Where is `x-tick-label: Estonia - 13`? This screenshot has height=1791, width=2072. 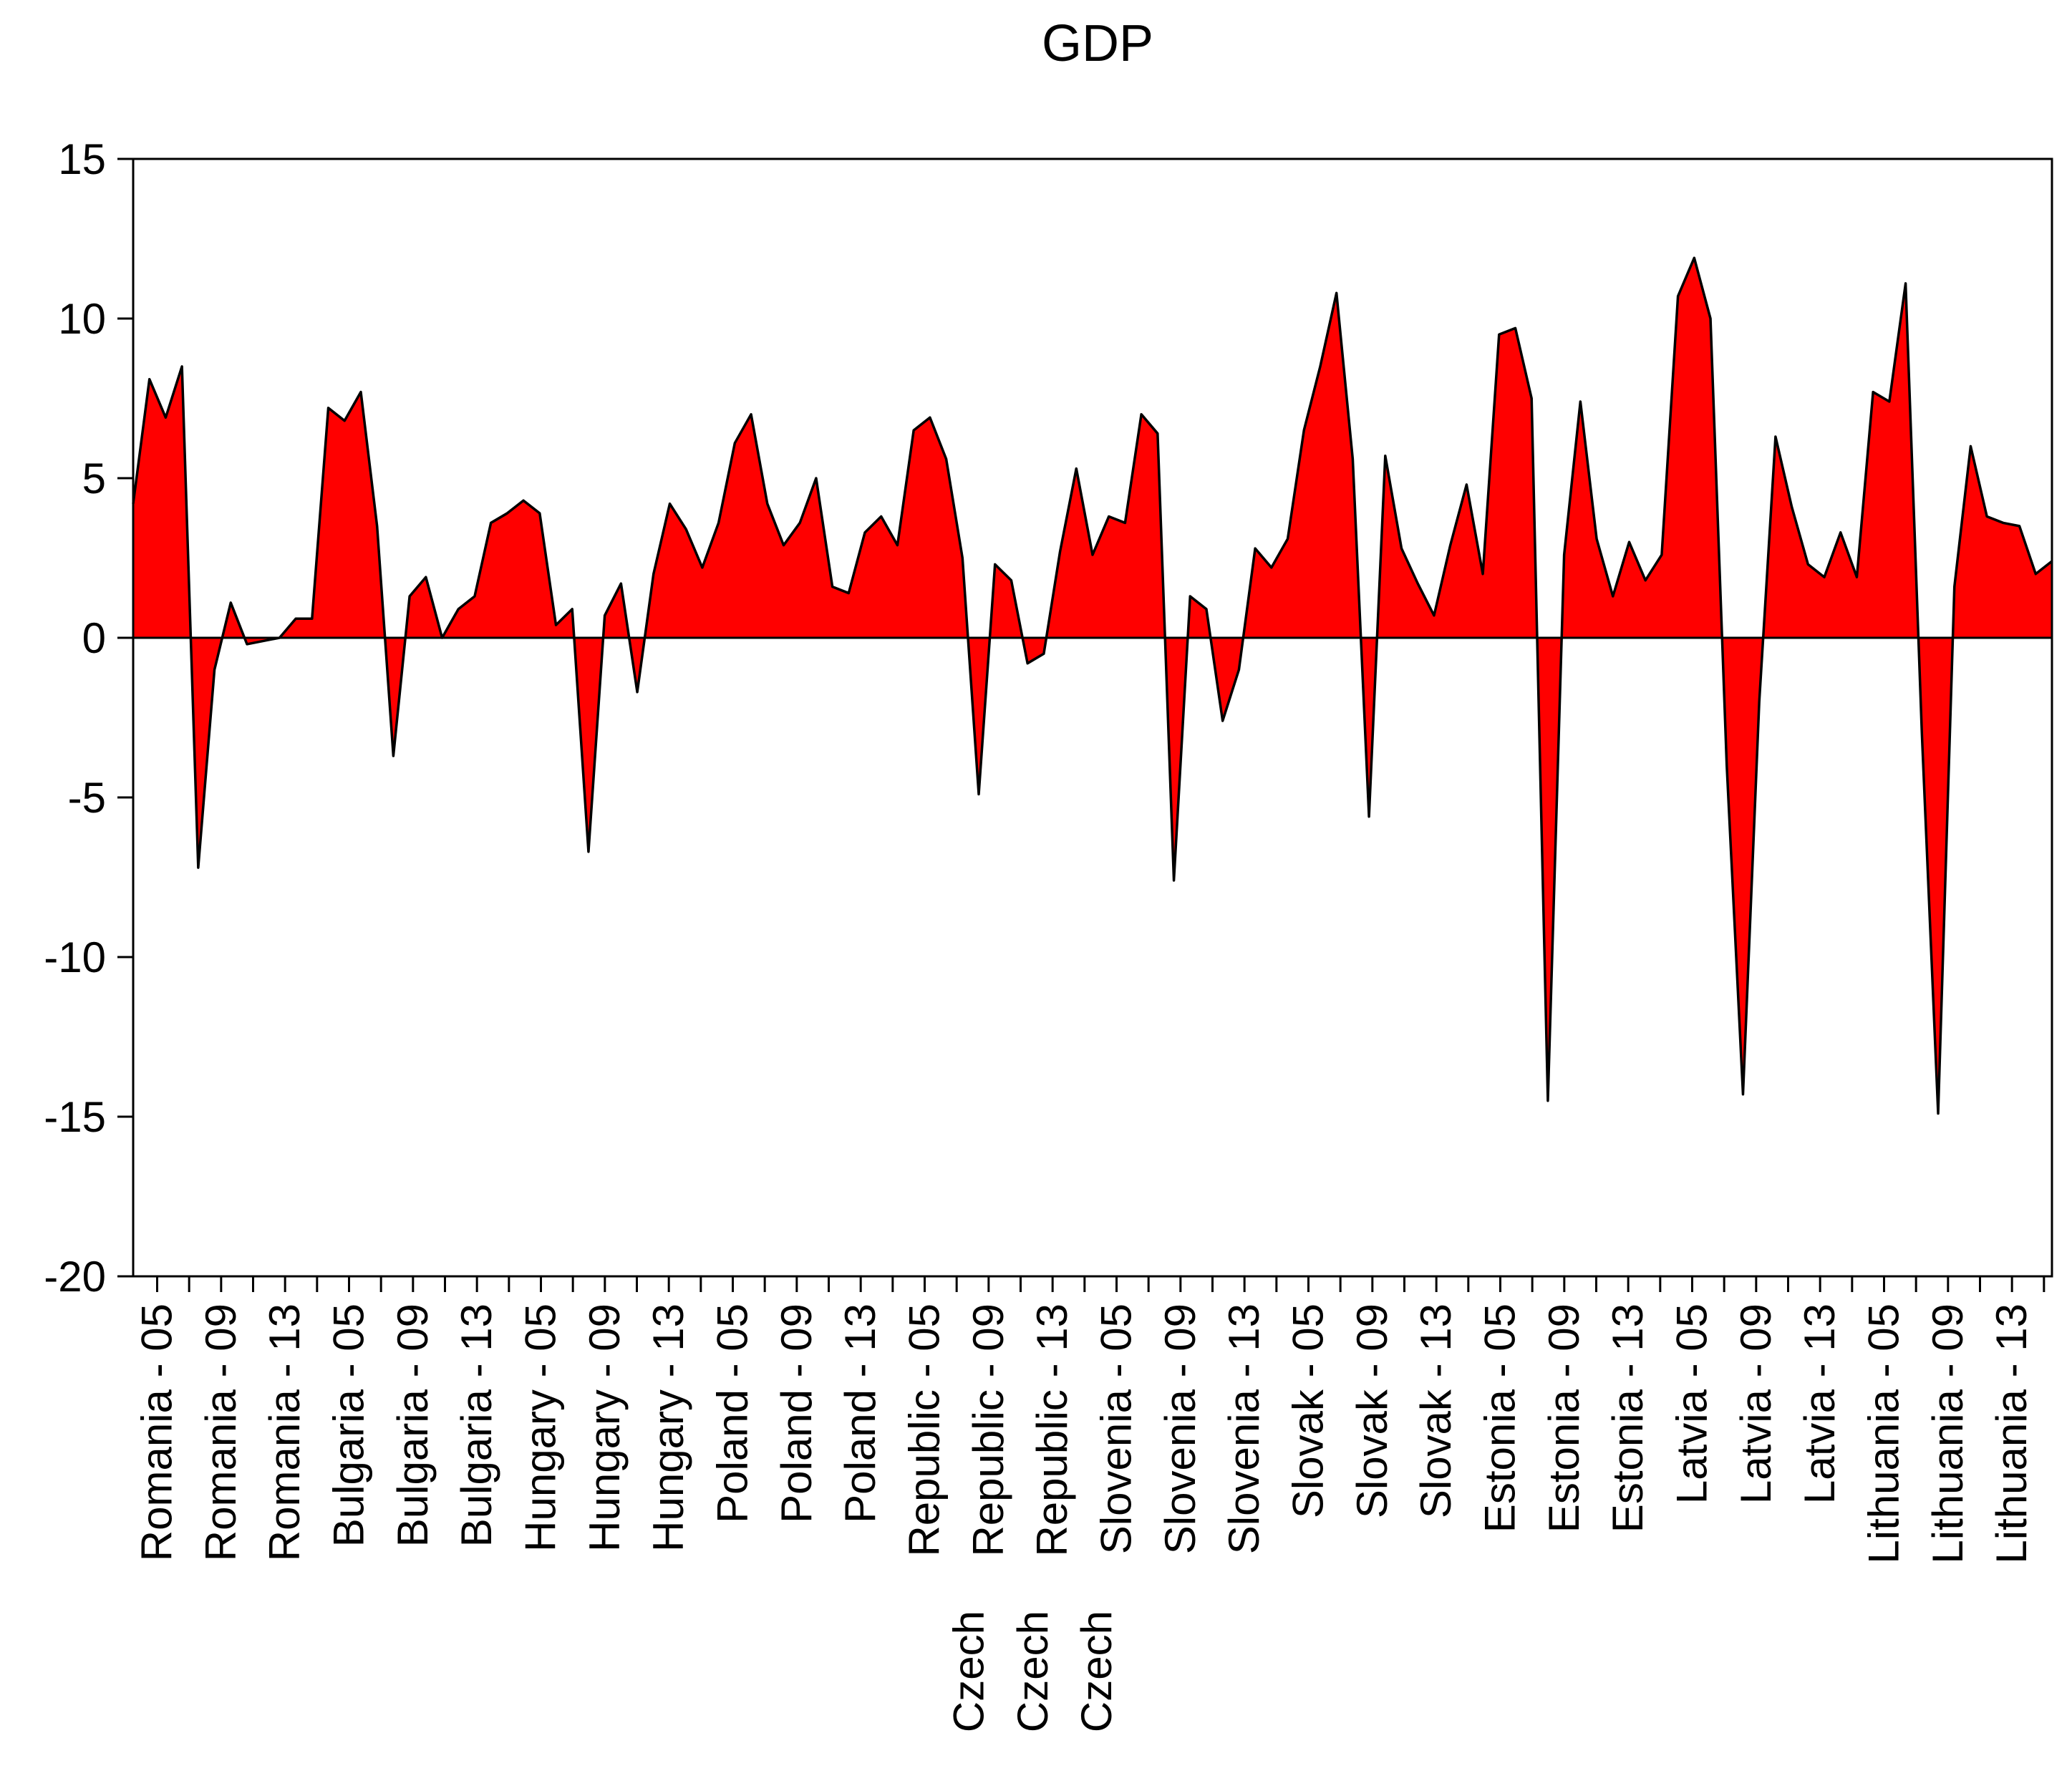
x-tick-label: Estonia - 13 is located at coordinates (1628, 1418).